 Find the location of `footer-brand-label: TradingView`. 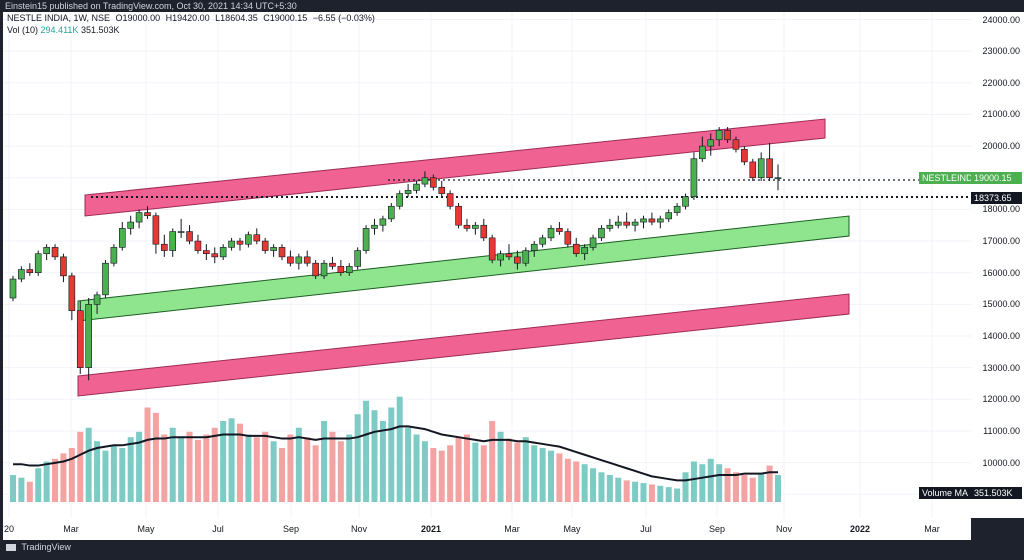

footer-brand-label: TradingView is located at coordinates (46, 547).